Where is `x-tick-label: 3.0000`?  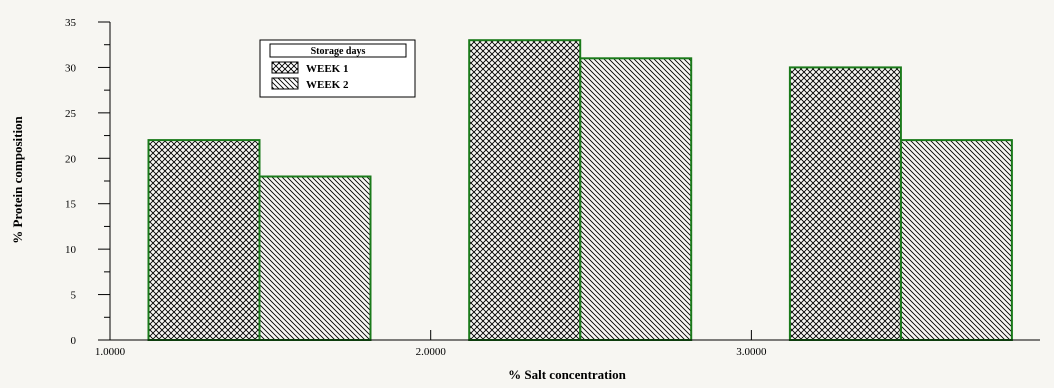 x-tick-label: 3.0000 is located at coordinates (751, 352).